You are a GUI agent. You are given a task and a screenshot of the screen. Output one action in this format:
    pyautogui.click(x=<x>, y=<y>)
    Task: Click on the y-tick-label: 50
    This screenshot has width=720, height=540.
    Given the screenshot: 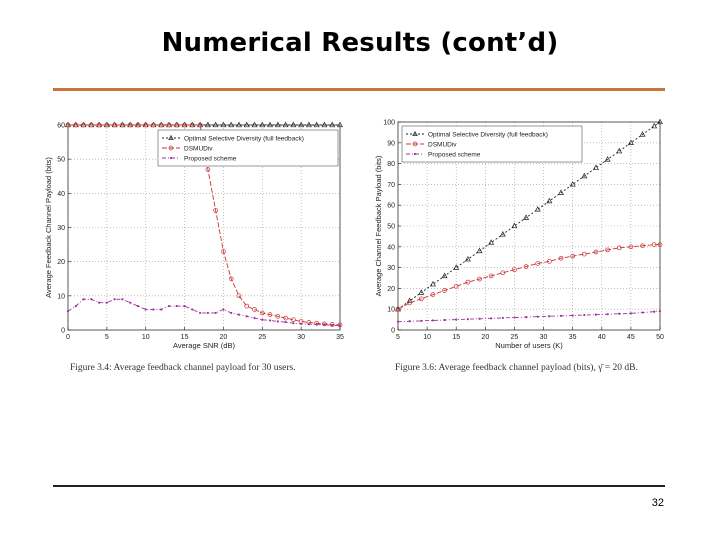 What is the action you would take?
    pyautogui.click(x=391, y=227)
    